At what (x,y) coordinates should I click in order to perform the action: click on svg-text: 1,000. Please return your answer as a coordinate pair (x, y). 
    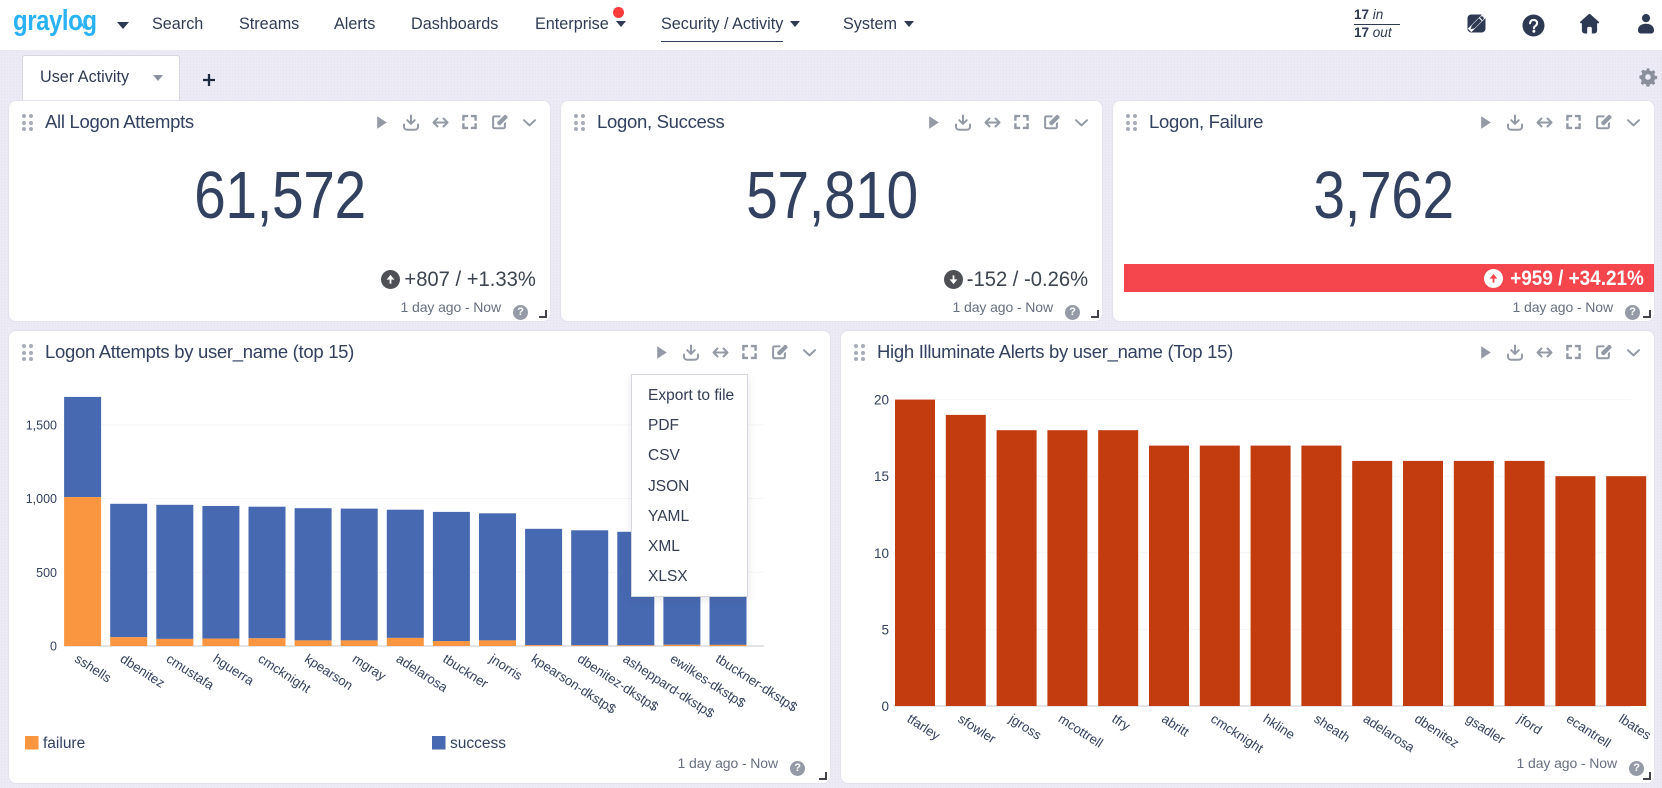
    Looking at the image, I should click on (41, 499).